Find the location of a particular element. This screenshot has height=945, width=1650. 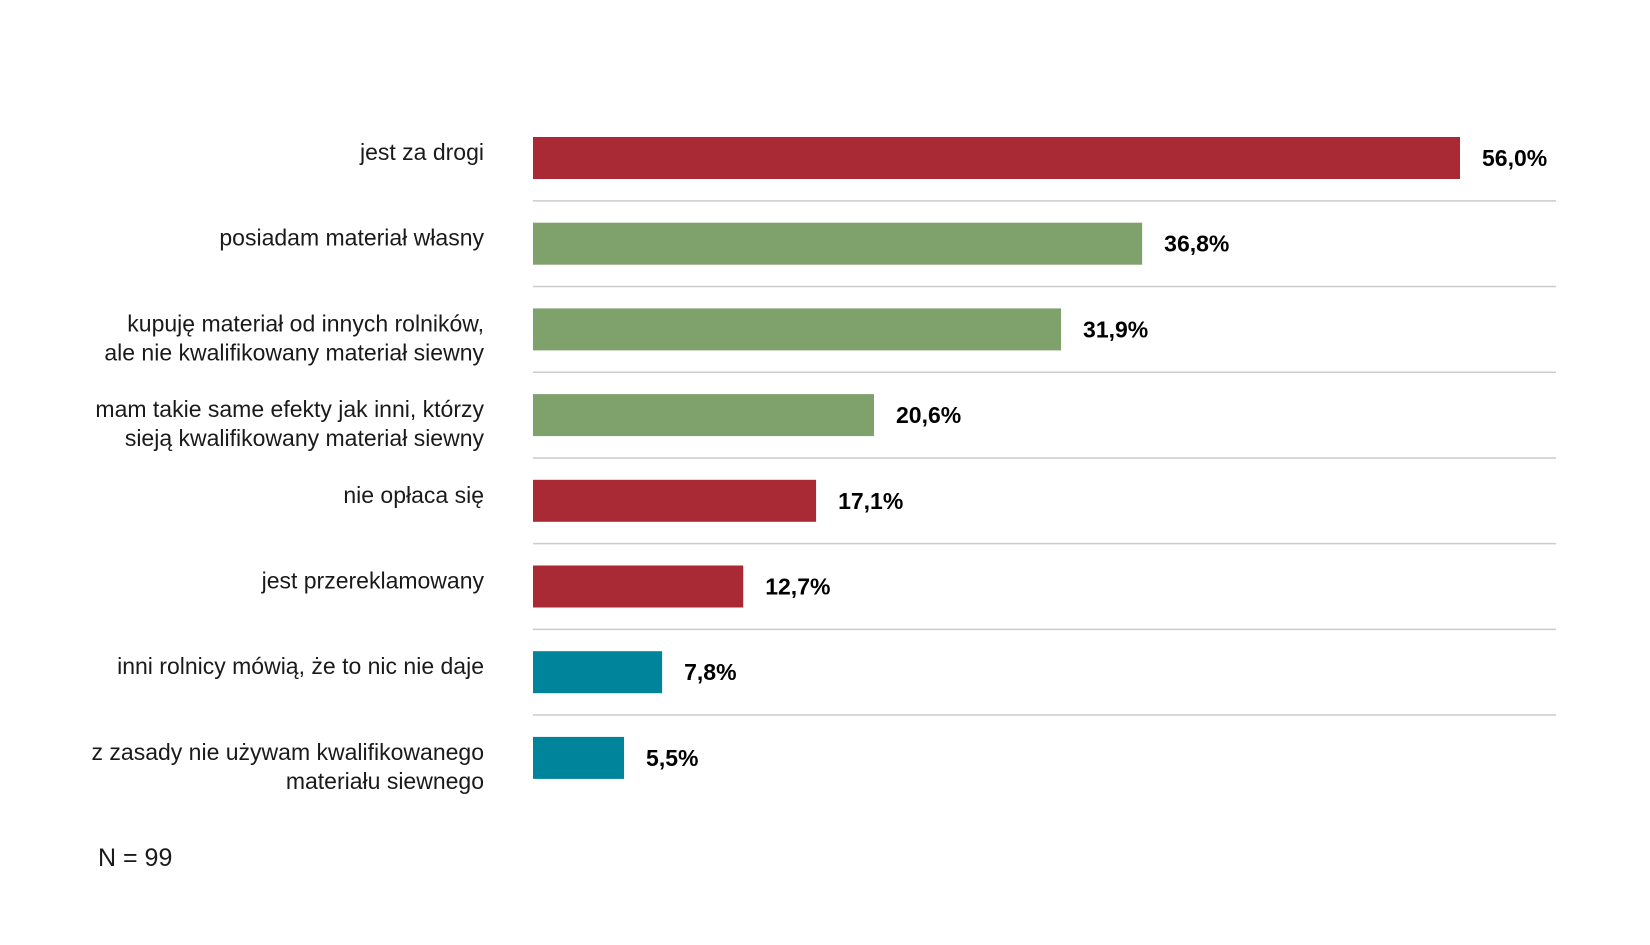

category-label: inni rolnicy mówią, że to nic nie daje is located at coordinates (300, 666).